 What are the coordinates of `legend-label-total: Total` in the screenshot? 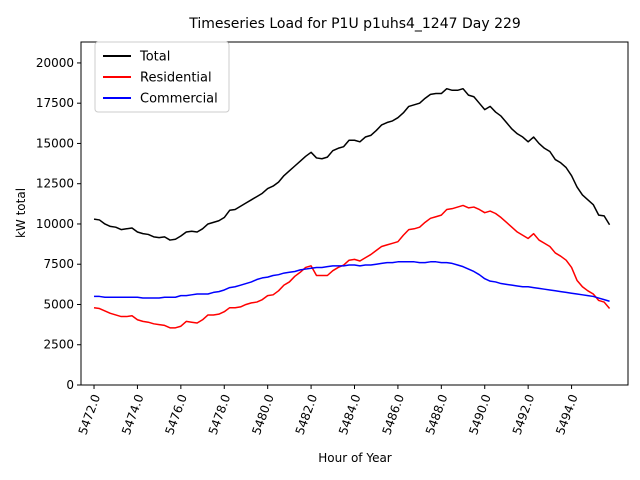 It's located at (154, 57).